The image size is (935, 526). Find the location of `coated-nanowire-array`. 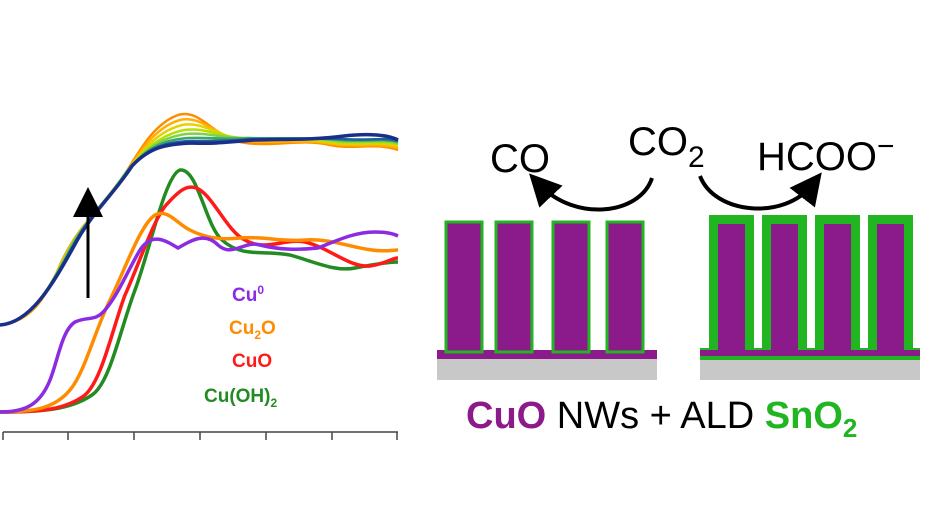

coated-nanowire-array is located at coordinates (810, 297).